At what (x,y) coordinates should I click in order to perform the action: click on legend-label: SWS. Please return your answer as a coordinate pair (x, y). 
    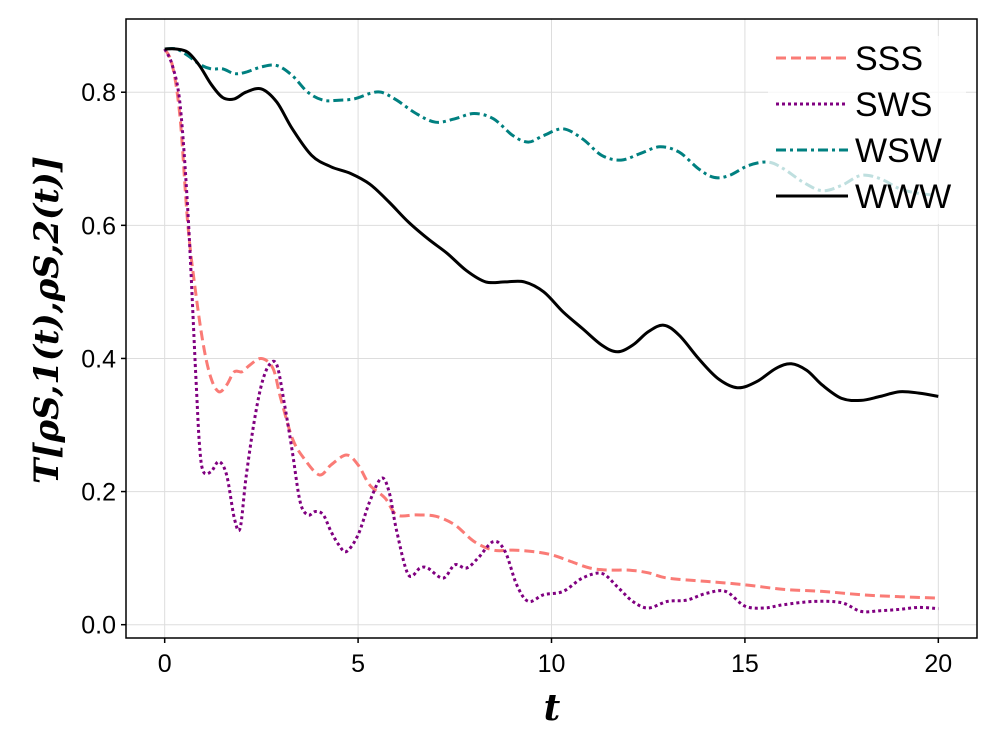
    Looking at the image, I should click on (893, 105).